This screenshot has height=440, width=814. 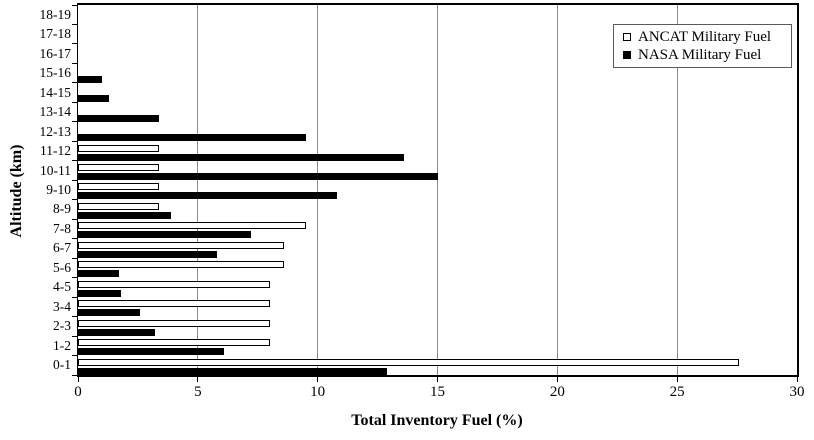 I want to click on y-tick-label: 3-4, so click(x=62, y=306).